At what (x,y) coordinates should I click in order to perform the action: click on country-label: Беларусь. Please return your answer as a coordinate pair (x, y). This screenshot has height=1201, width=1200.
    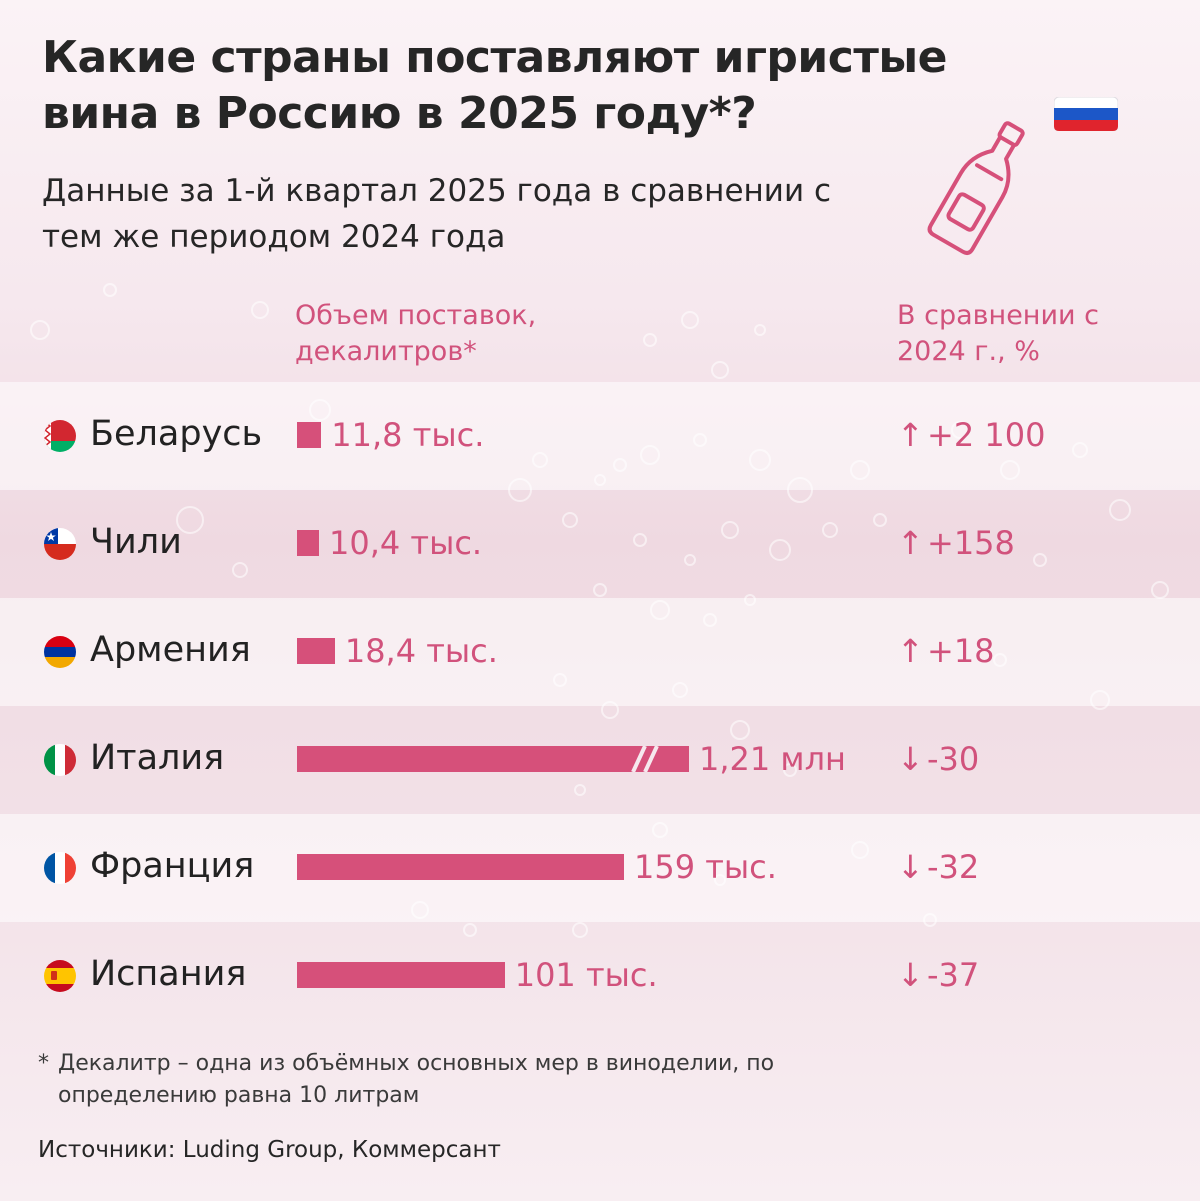
    Looking at the image, I should click on (176, 434).